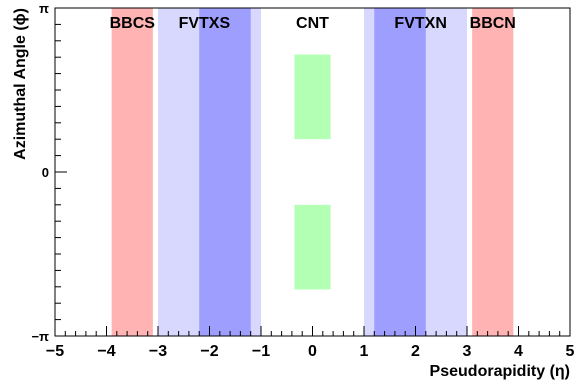  I want to click on x-tick-label: 3, so click(467, 351).